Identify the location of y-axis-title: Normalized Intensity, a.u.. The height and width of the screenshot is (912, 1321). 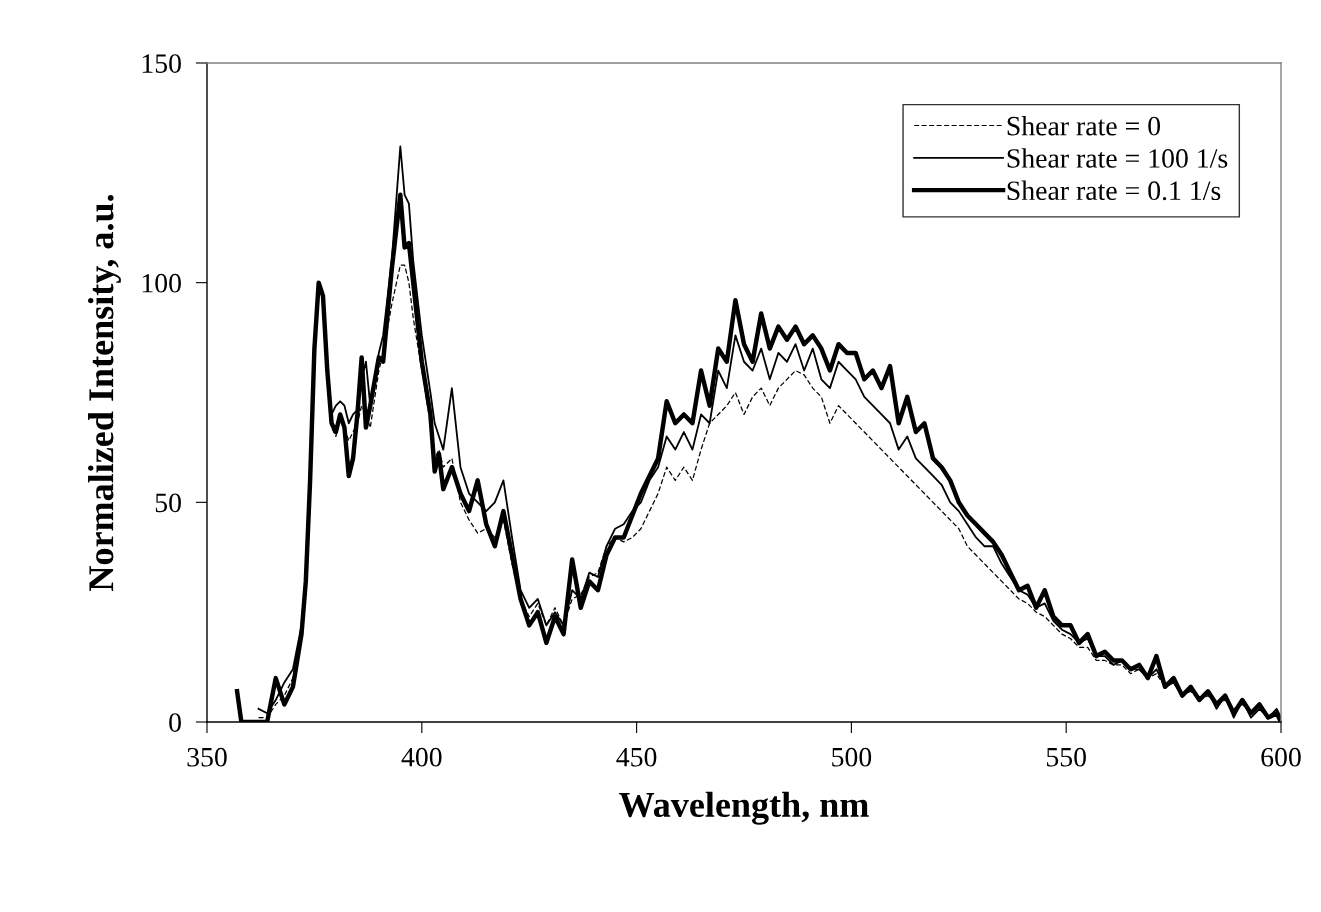
(104, 392).